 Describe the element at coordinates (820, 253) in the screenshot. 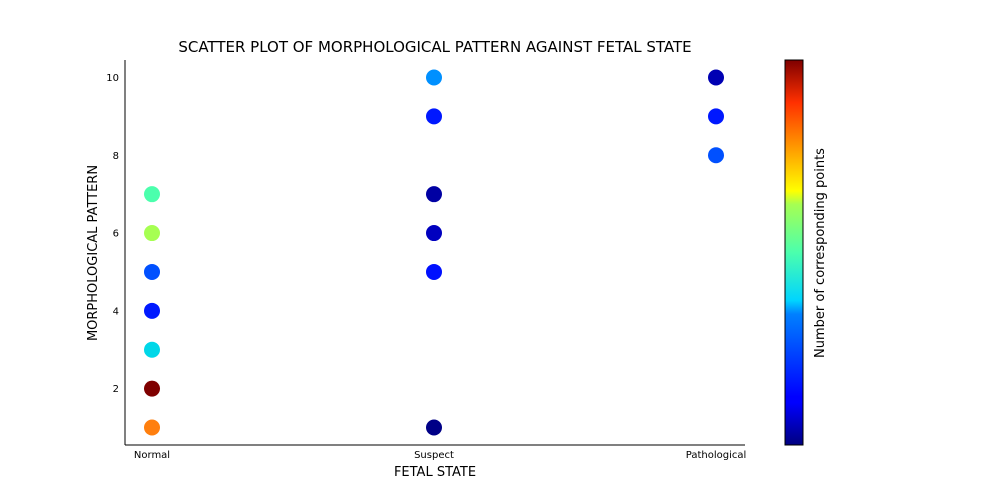

I see `colorbar-label: Number of corresponding points` at that location.